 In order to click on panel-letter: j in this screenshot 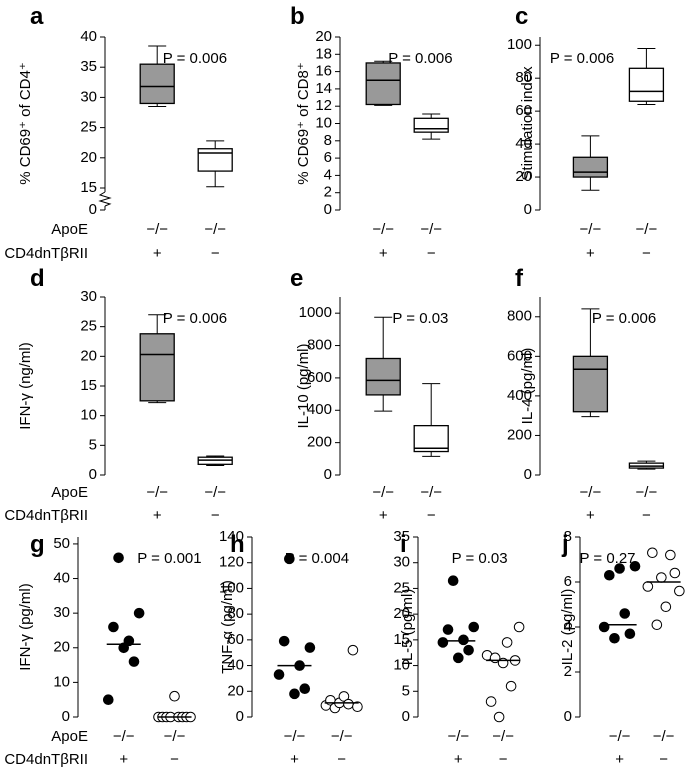, I will do `click(565, 544)`.